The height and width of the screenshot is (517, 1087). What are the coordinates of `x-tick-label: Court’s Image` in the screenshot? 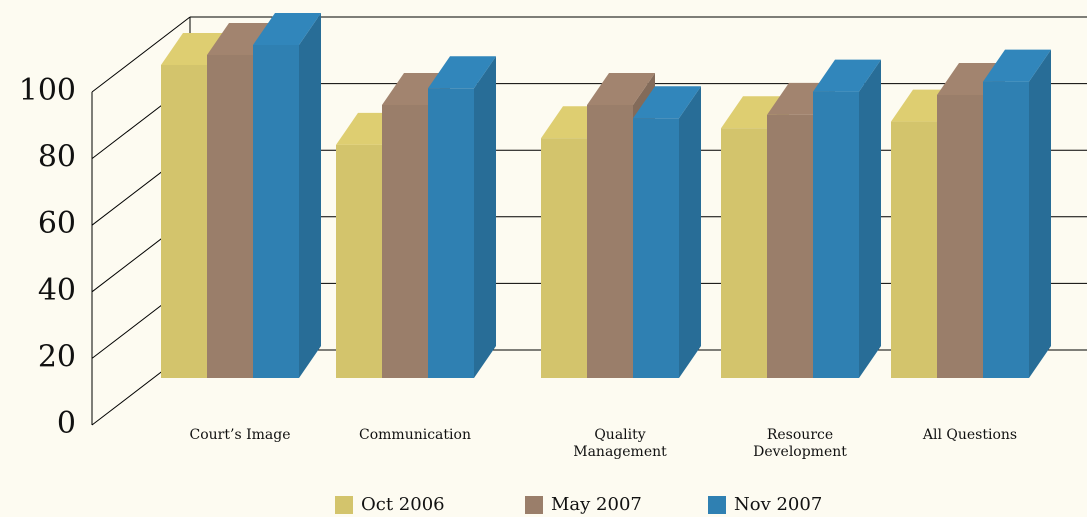 It's located at (240, 435).